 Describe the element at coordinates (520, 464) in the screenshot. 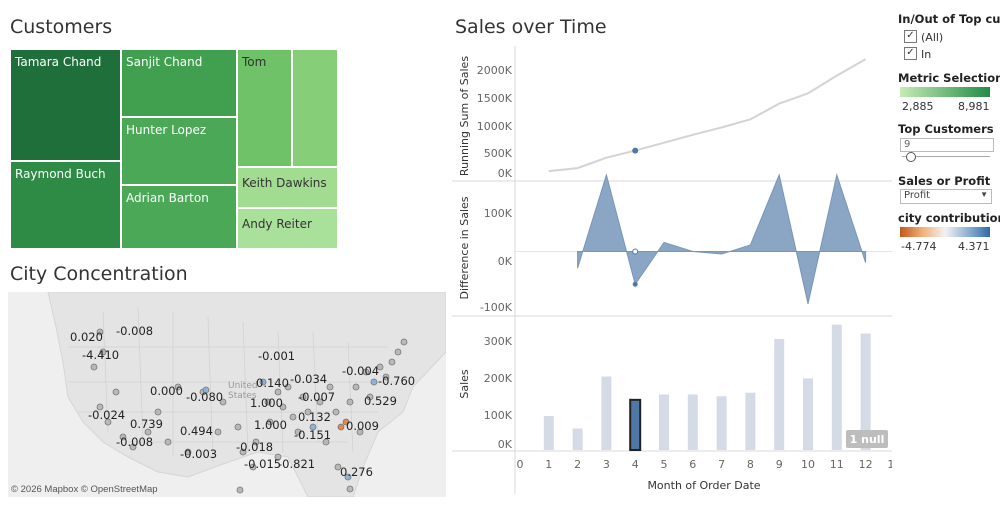

I see `month-tick: 0` at that location.